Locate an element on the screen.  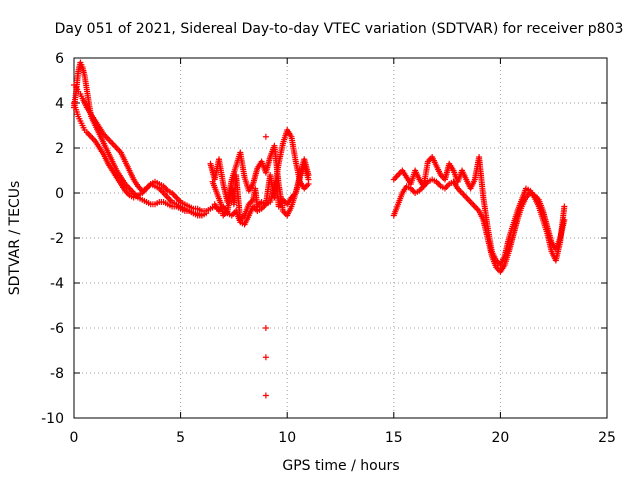
x-tick-label: 20 is located at coordinates (500, 438).